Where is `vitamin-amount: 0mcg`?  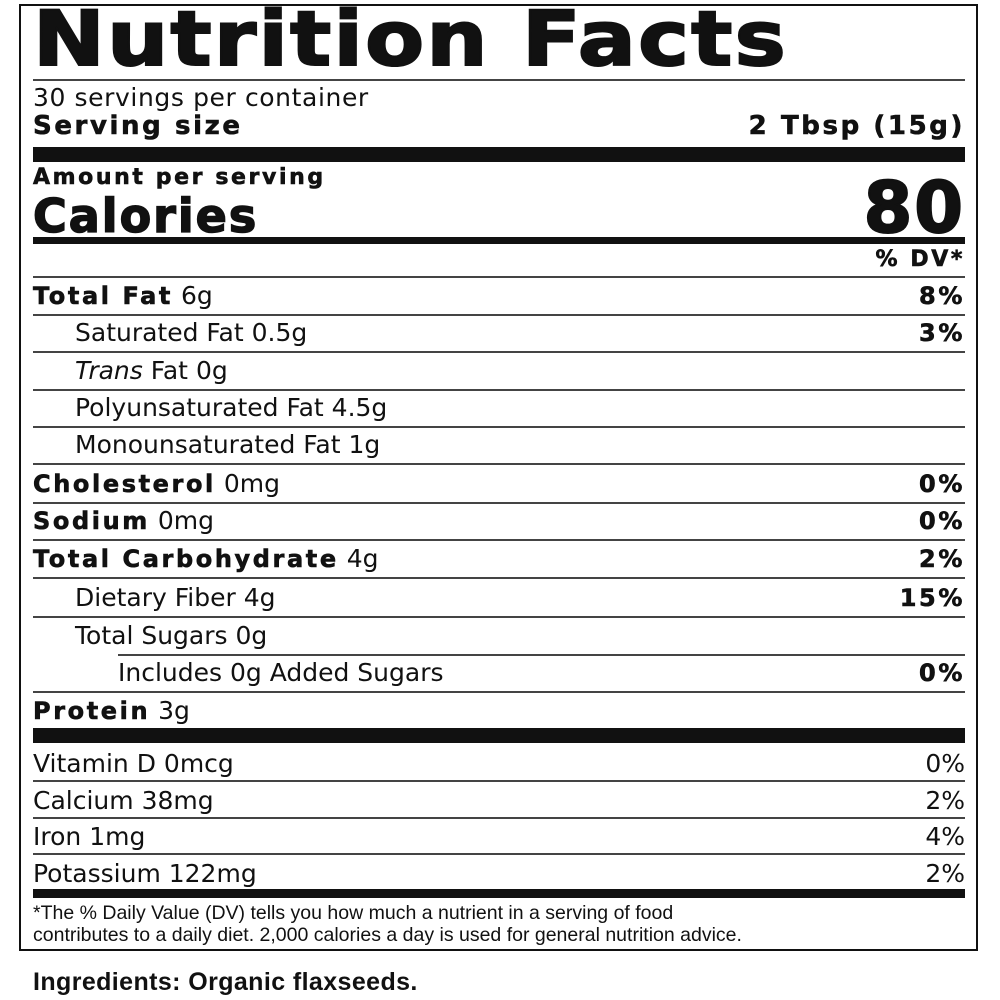 vitamin-amount: 0mcg is located at coordinates (198, 763).